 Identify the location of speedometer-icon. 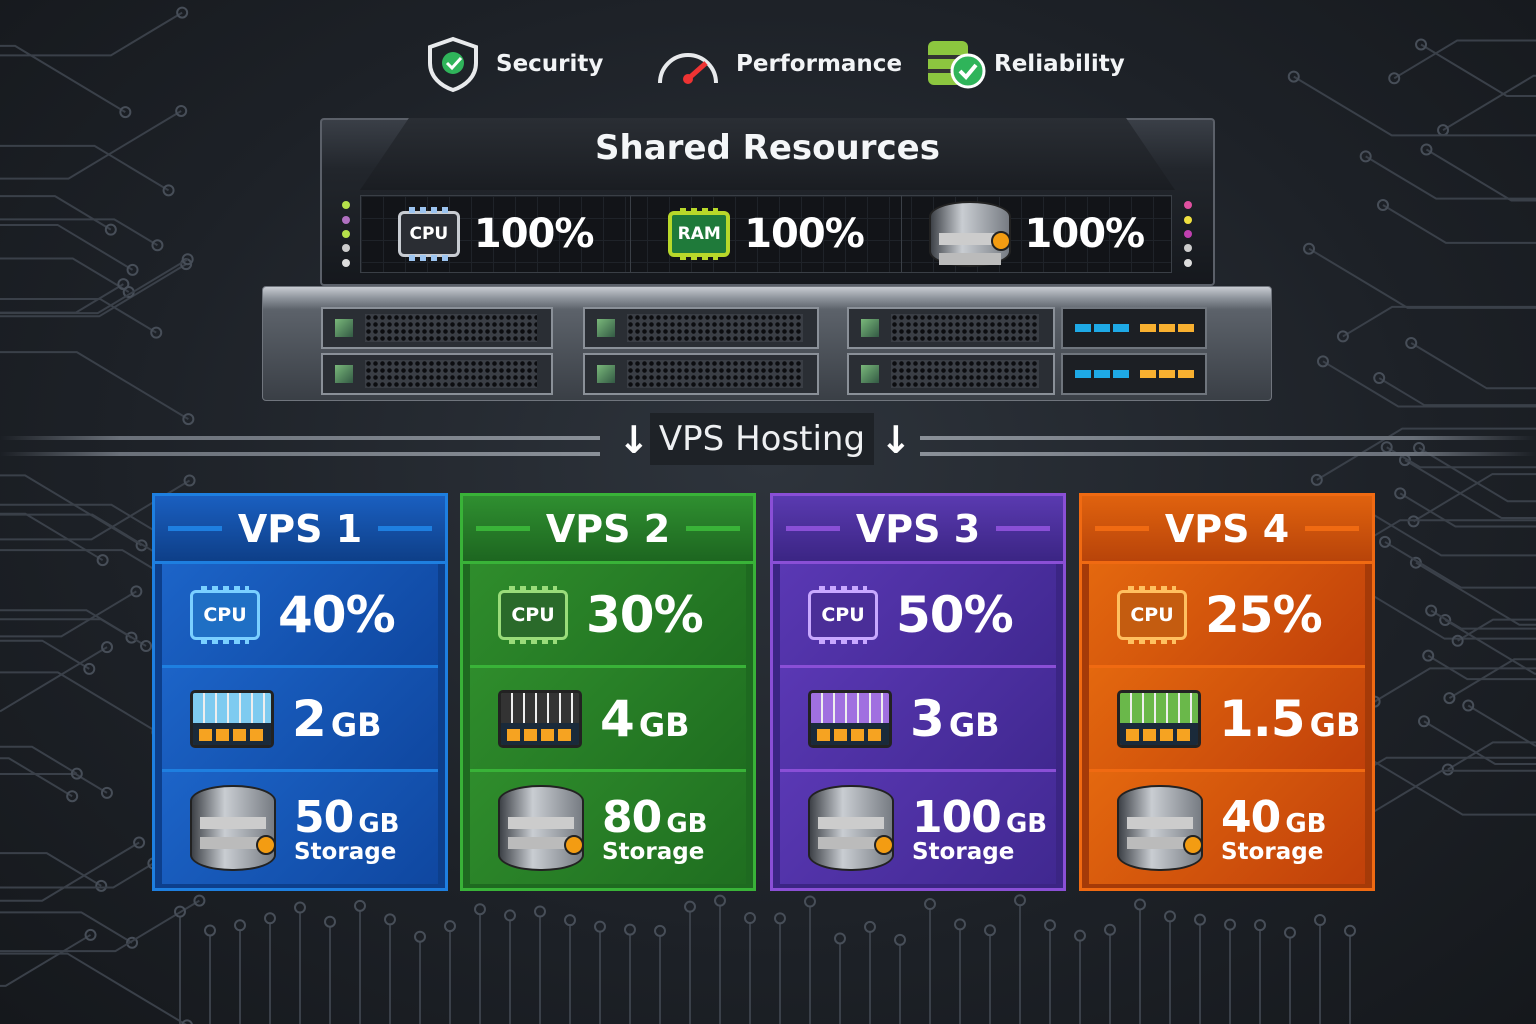
(688, 68).